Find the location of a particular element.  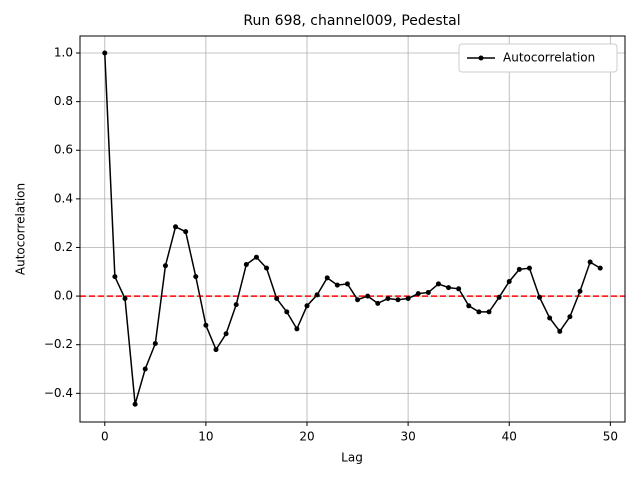

y-tick-label: 0.2 is located at coordinates (63, 247).